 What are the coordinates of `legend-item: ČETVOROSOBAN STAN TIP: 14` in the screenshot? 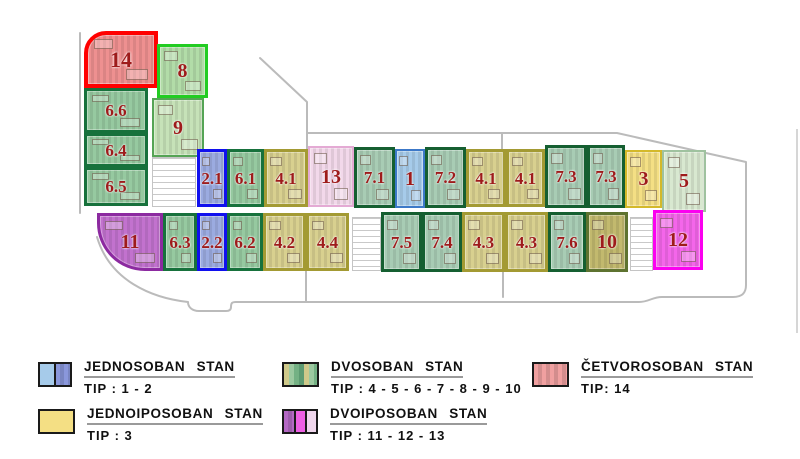 It's located at (643, 377).